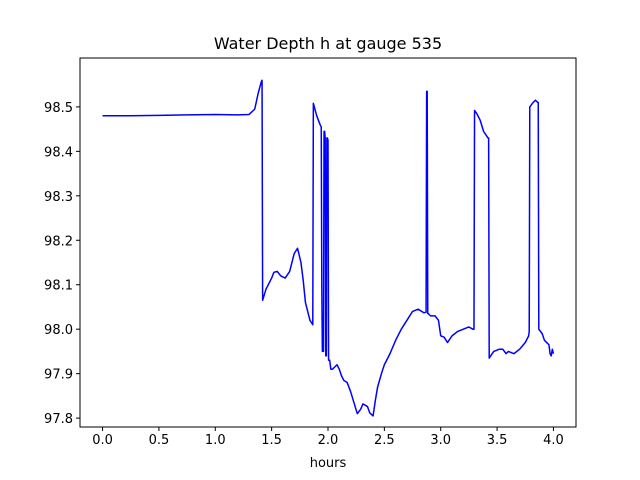 This screenshot has height=480, width=640. I want to click on y-tick-label: 98.4, so click(58, 152).